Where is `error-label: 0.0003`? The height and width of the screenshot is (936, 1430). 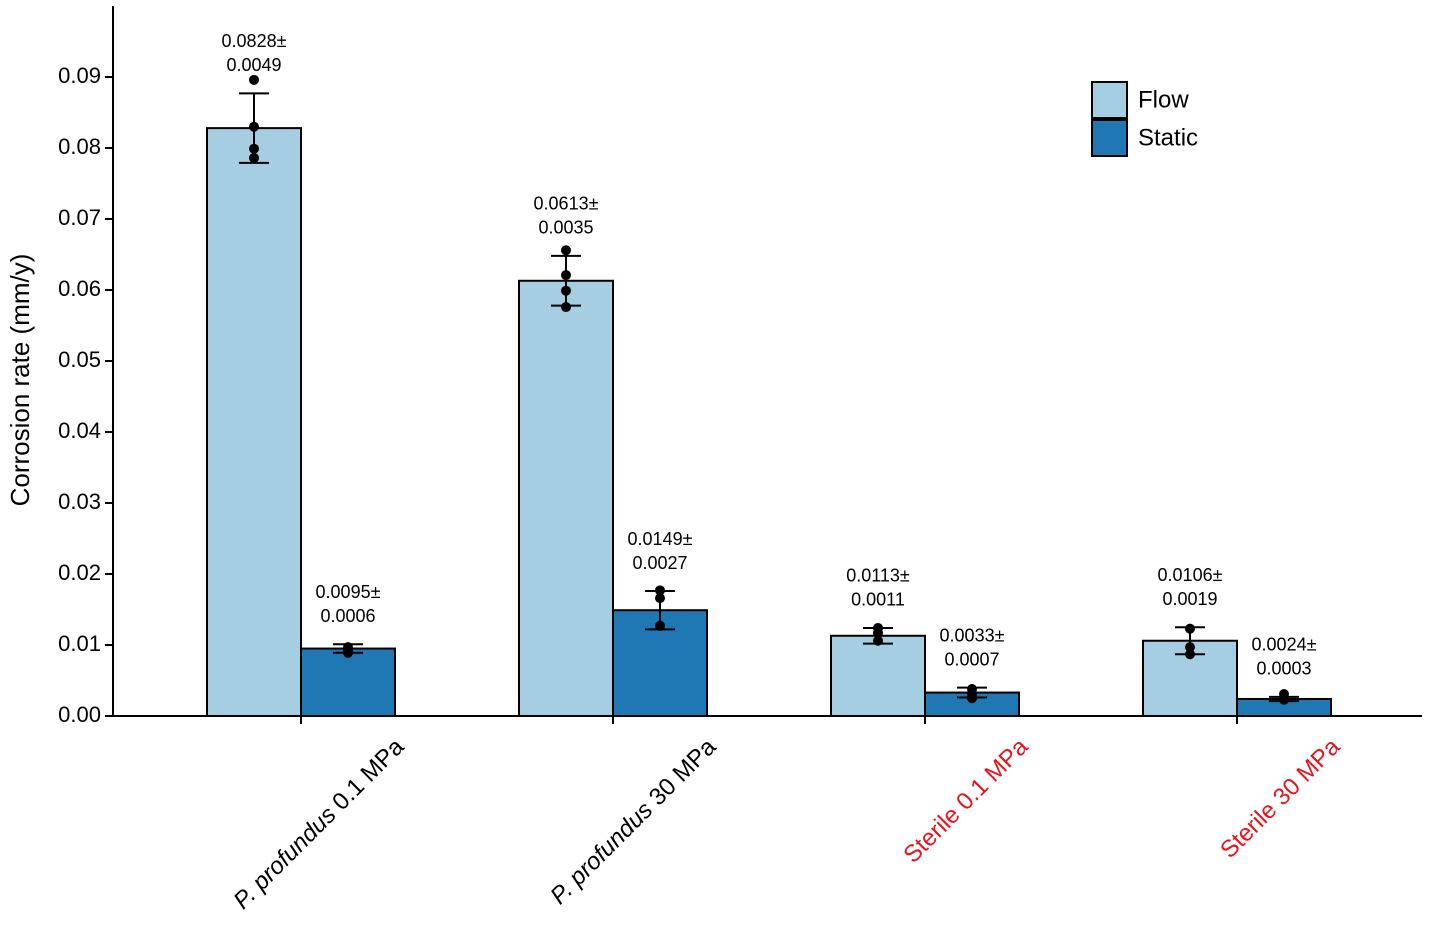
error-label: 0.0003 is located at coordinates (1283, 669).